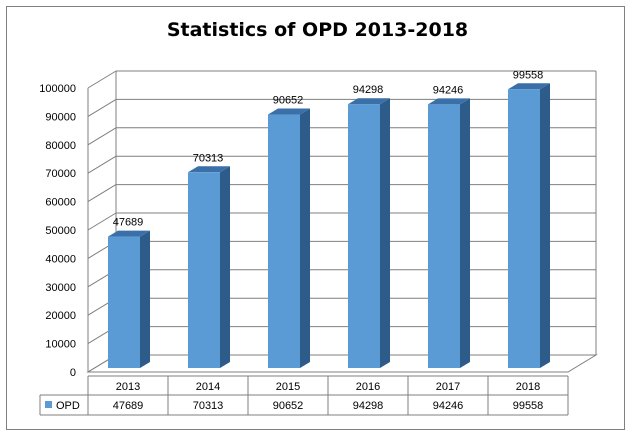  I want to click on table-cell: 47689, so click(128, 406).